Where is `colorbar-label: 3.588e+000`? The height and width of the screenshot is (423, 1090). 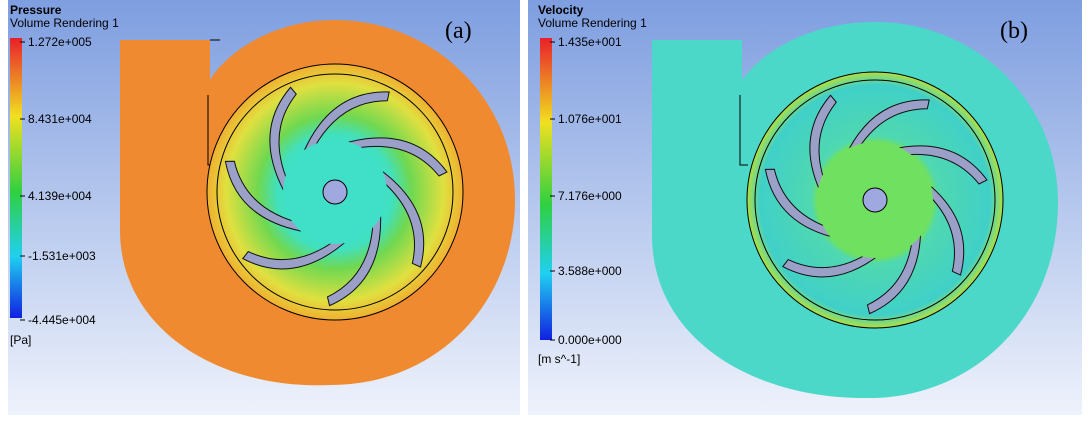 colorbar-label: 3.588e+000 is located at coordinates (590, 271).